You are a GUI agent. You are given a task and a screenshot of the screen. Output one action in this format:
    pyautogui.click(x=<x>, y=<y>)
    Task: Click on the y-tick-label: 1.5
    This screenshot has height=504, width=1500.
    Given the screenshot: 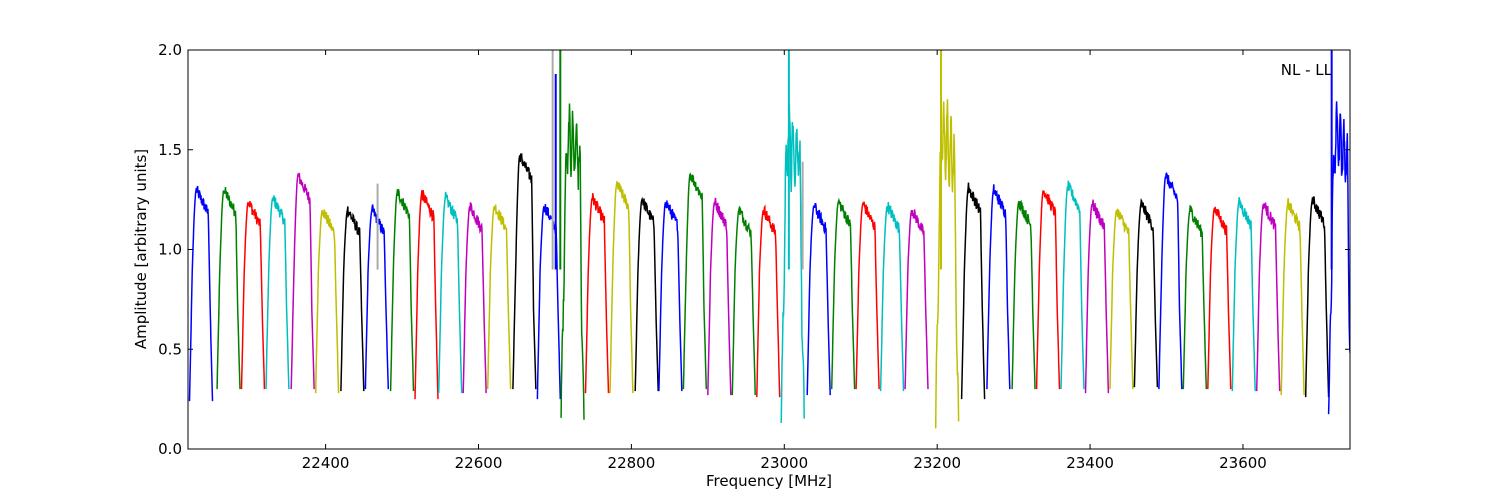 What is the action you would take?
    pyautogui.click(x=170, y=150)
    